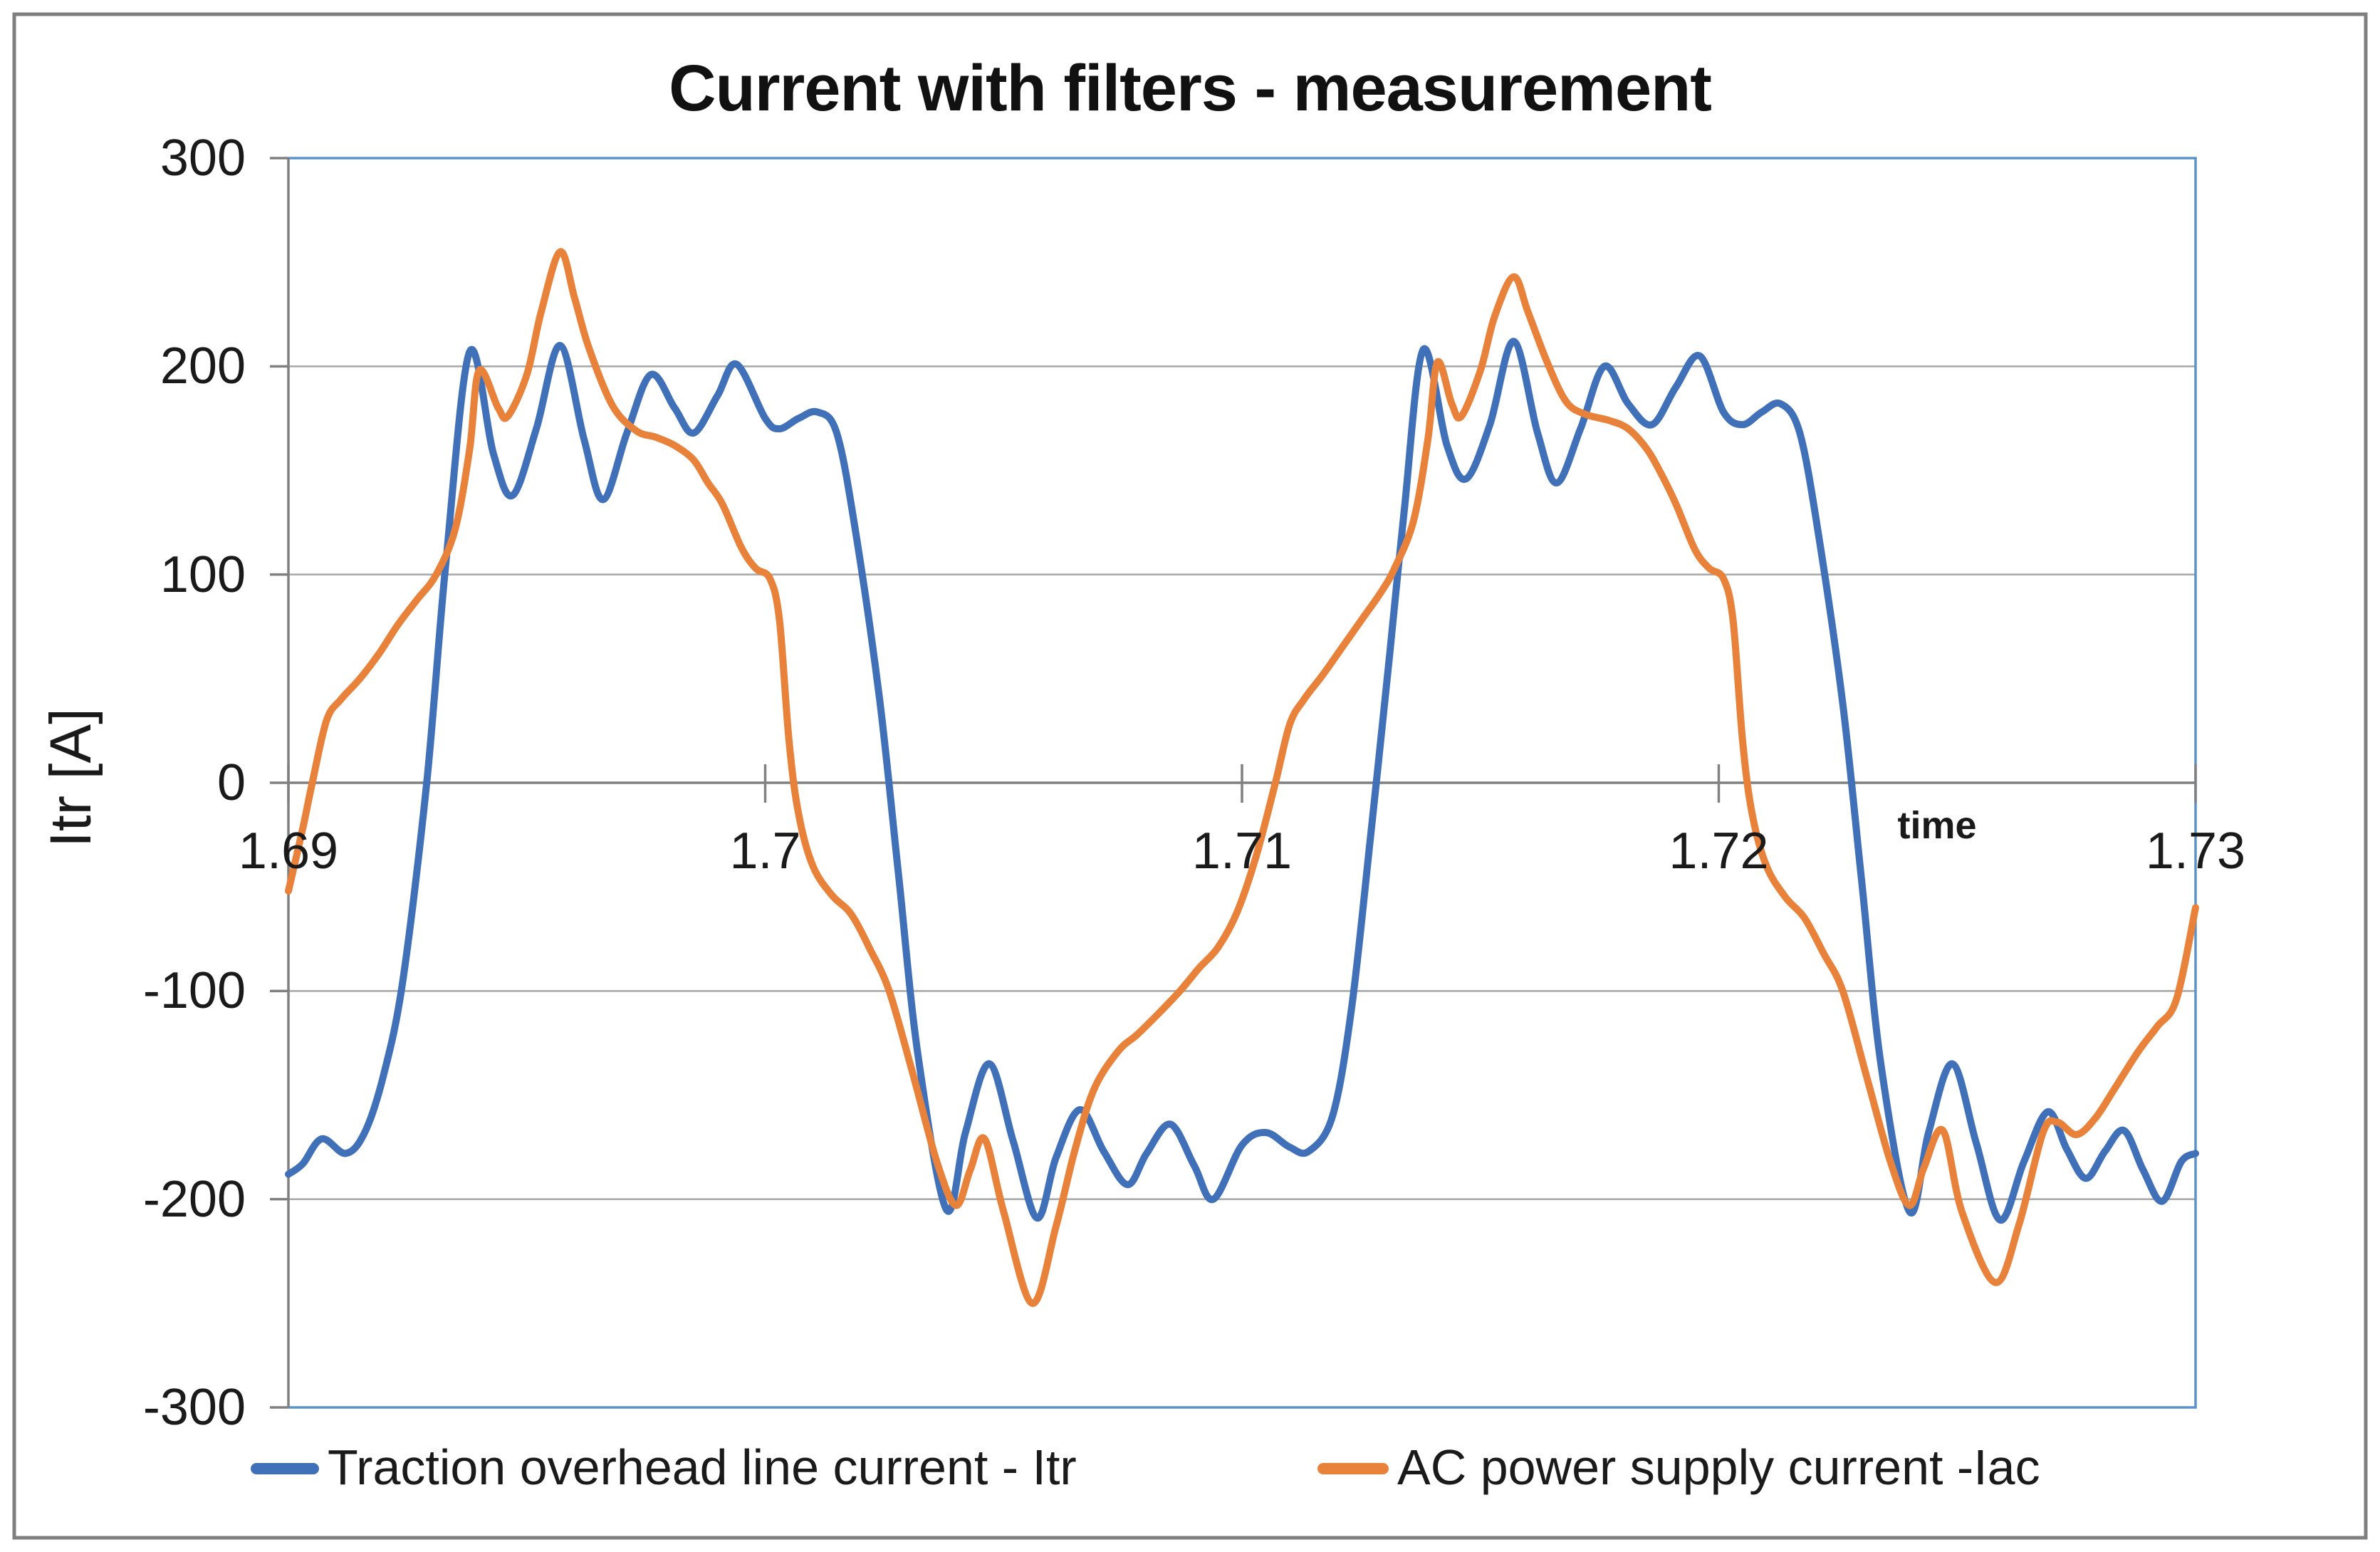 The image size is (2380, 1552). What do you see at coordinates (231, 782) in the screenshot?
I see `y-tick-label-0: 0` at bounding box center [231, 782].